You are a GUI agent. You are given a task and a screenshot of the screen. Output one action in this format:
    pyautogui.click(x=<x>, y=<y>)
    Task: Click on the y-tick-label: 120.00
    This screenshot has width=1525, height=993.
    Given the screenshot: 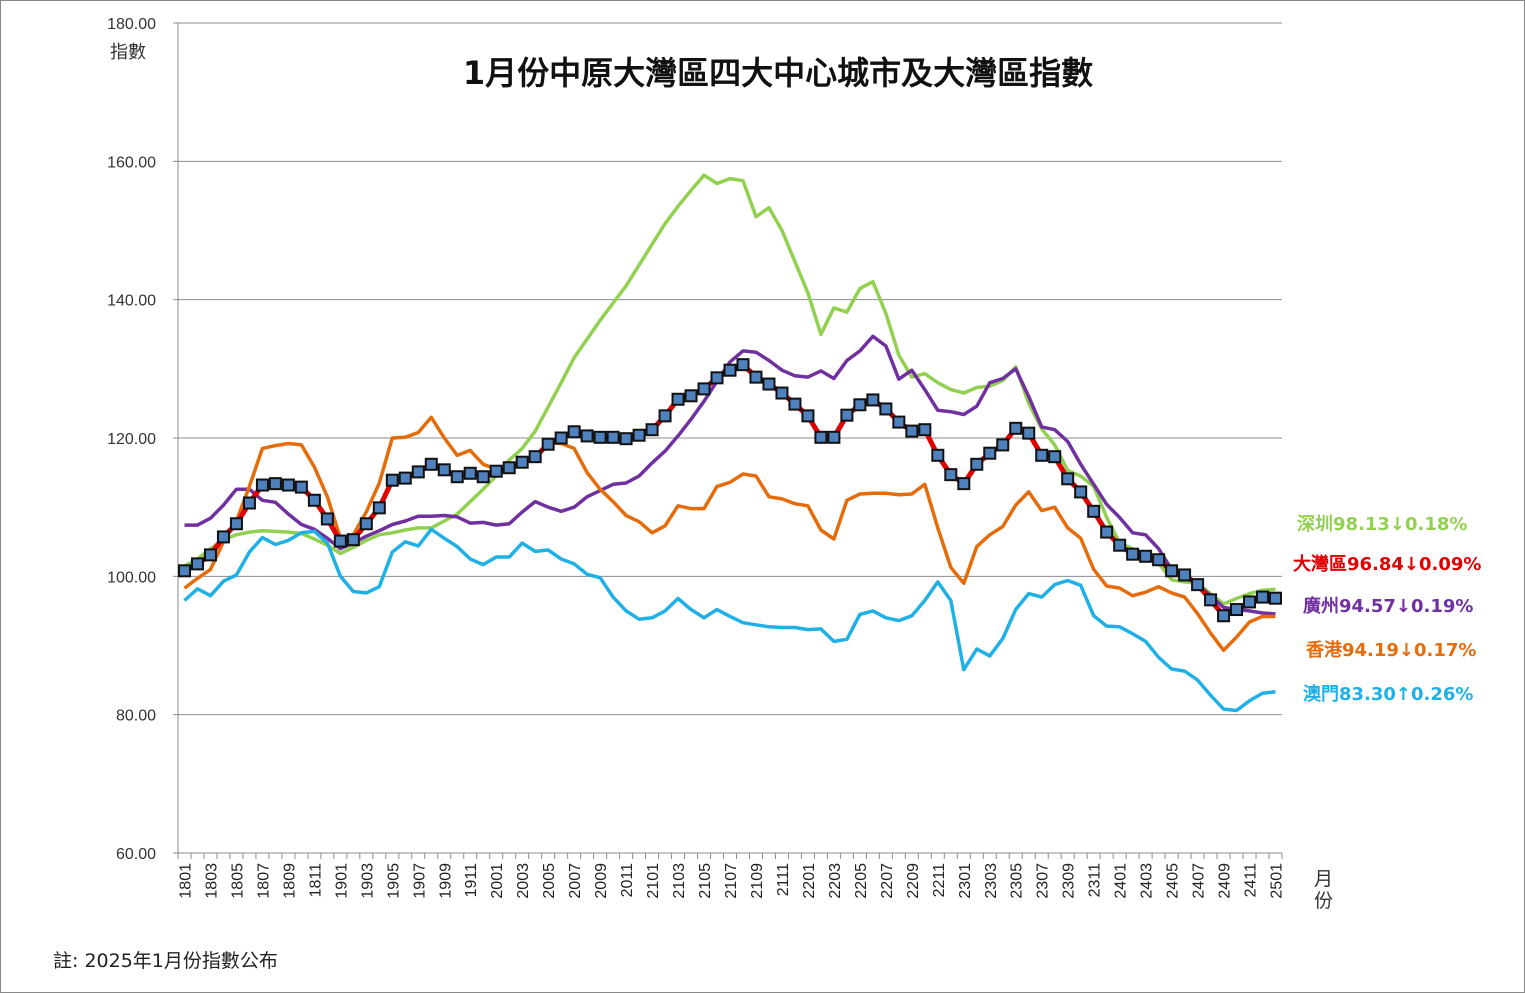 What is the action you would take?
    pyautogui.click(x=131, y=439)
    